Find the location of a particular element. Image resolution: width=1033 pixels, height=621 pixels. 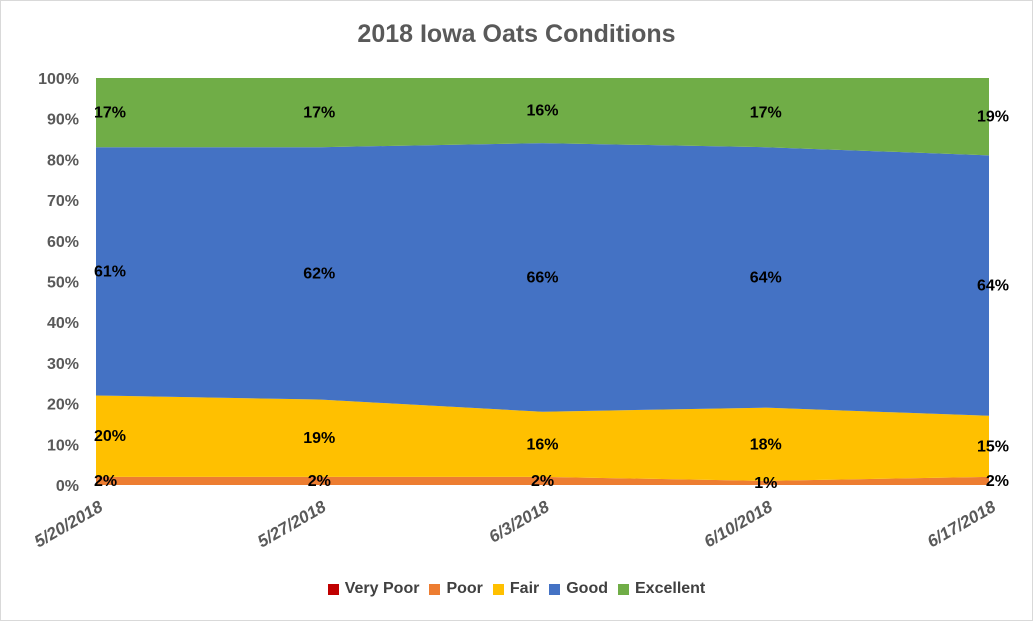

data-label-good: 61% is located at coordinates (110, 271).